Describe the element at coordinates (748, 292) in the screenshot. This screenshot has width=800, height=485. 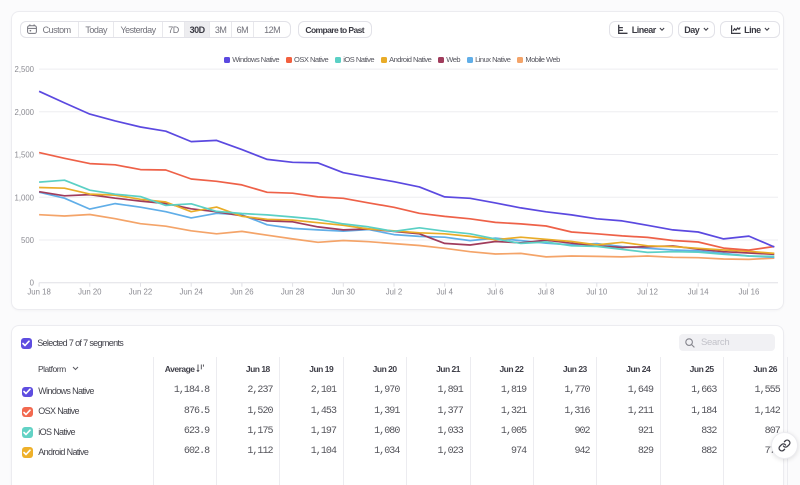
I see `svg-text: Jul 16` at that location.